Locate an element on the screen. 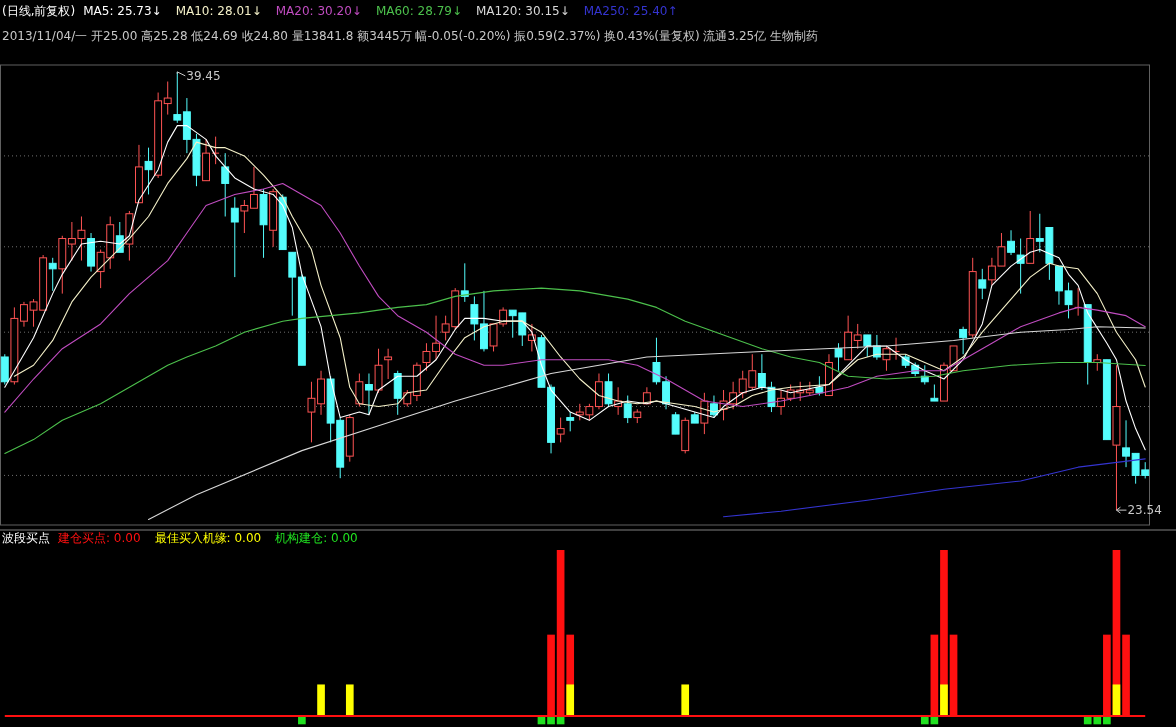 The height and width of the screenshot is (727, 1176). text: MA250: 25.40↑ is located at coordinates (630, 11).